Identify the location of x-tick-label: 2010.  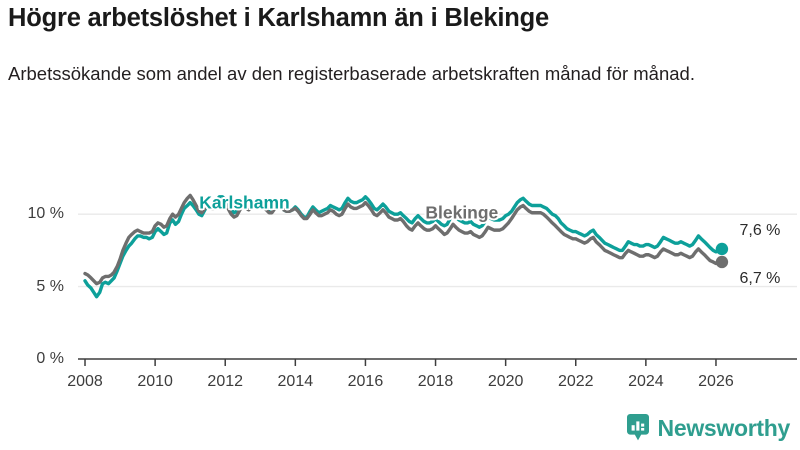
(155, 381).